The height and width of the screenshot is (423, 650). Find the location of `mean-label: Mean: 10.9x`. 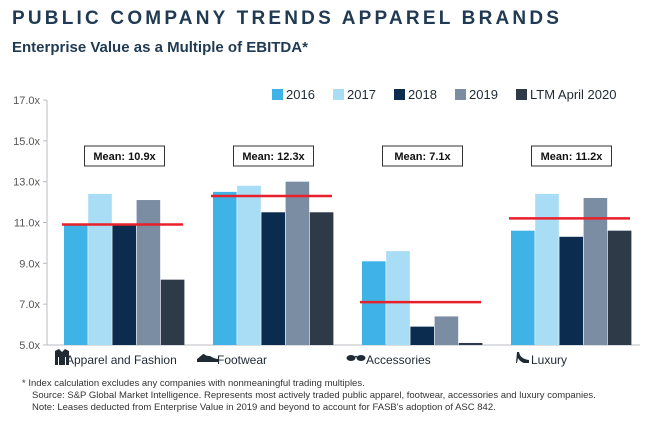

mean-label: Mean: 10.9x is located at coordinates (124, 157).